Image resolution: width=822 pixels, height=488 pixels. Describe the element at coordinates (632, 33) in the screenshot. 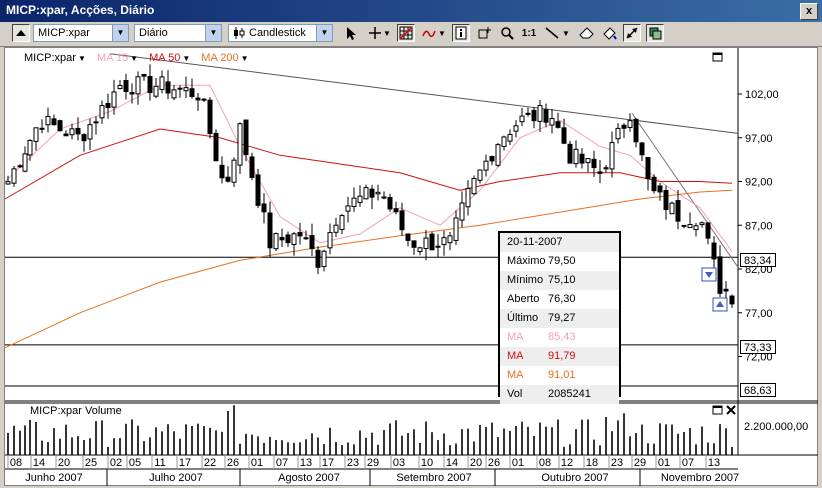

I see `draw-arrow-icon` at that location.